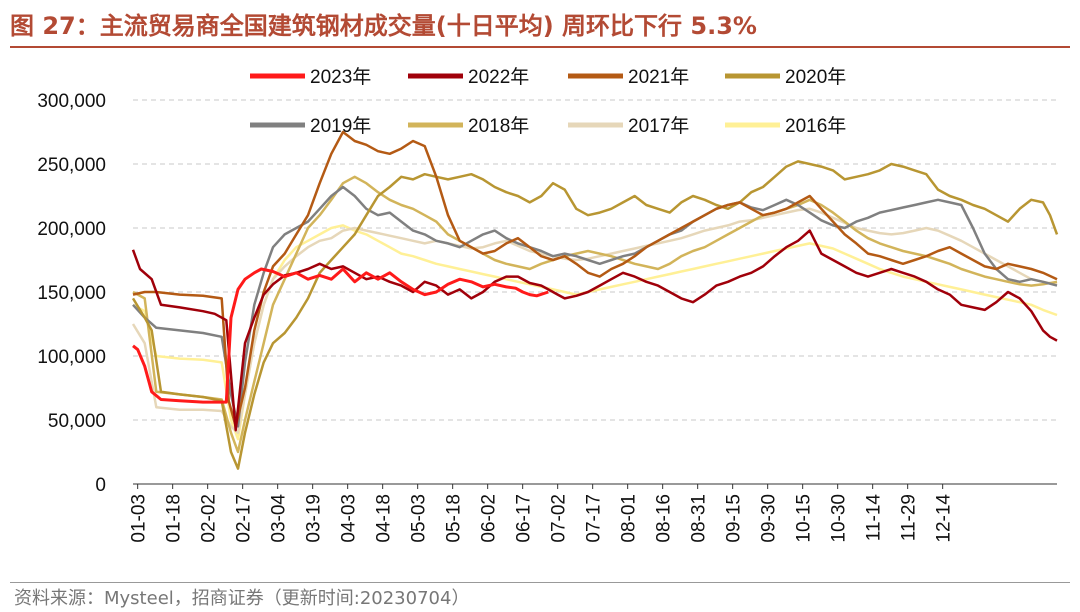  What do you see at coordinates (139, 518) in the screenshot?
I see `x-tick-label: 01-03` at bounding box center [139, 518].